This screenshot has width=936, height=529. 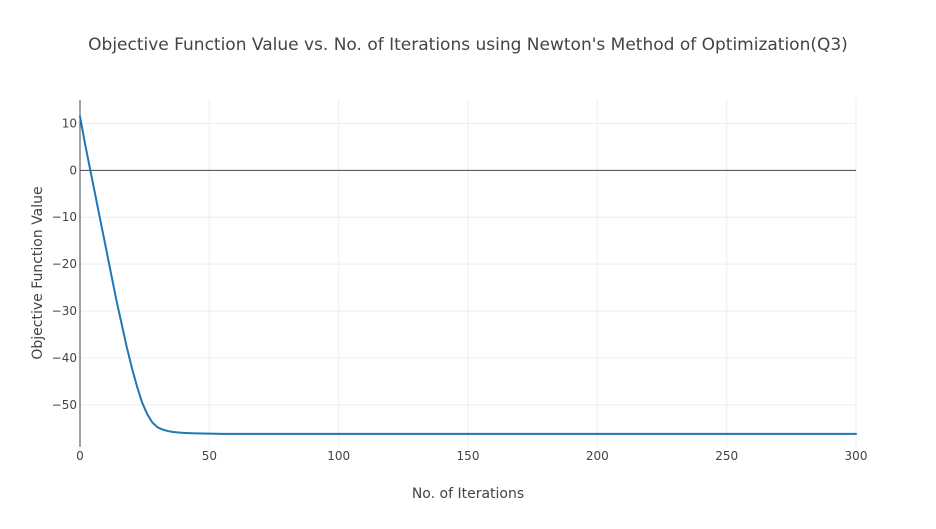 What do you see at coordinates (69, 123) in the screenshot?
I see `y-tick-label: 10` at bounding box center [69, 123].